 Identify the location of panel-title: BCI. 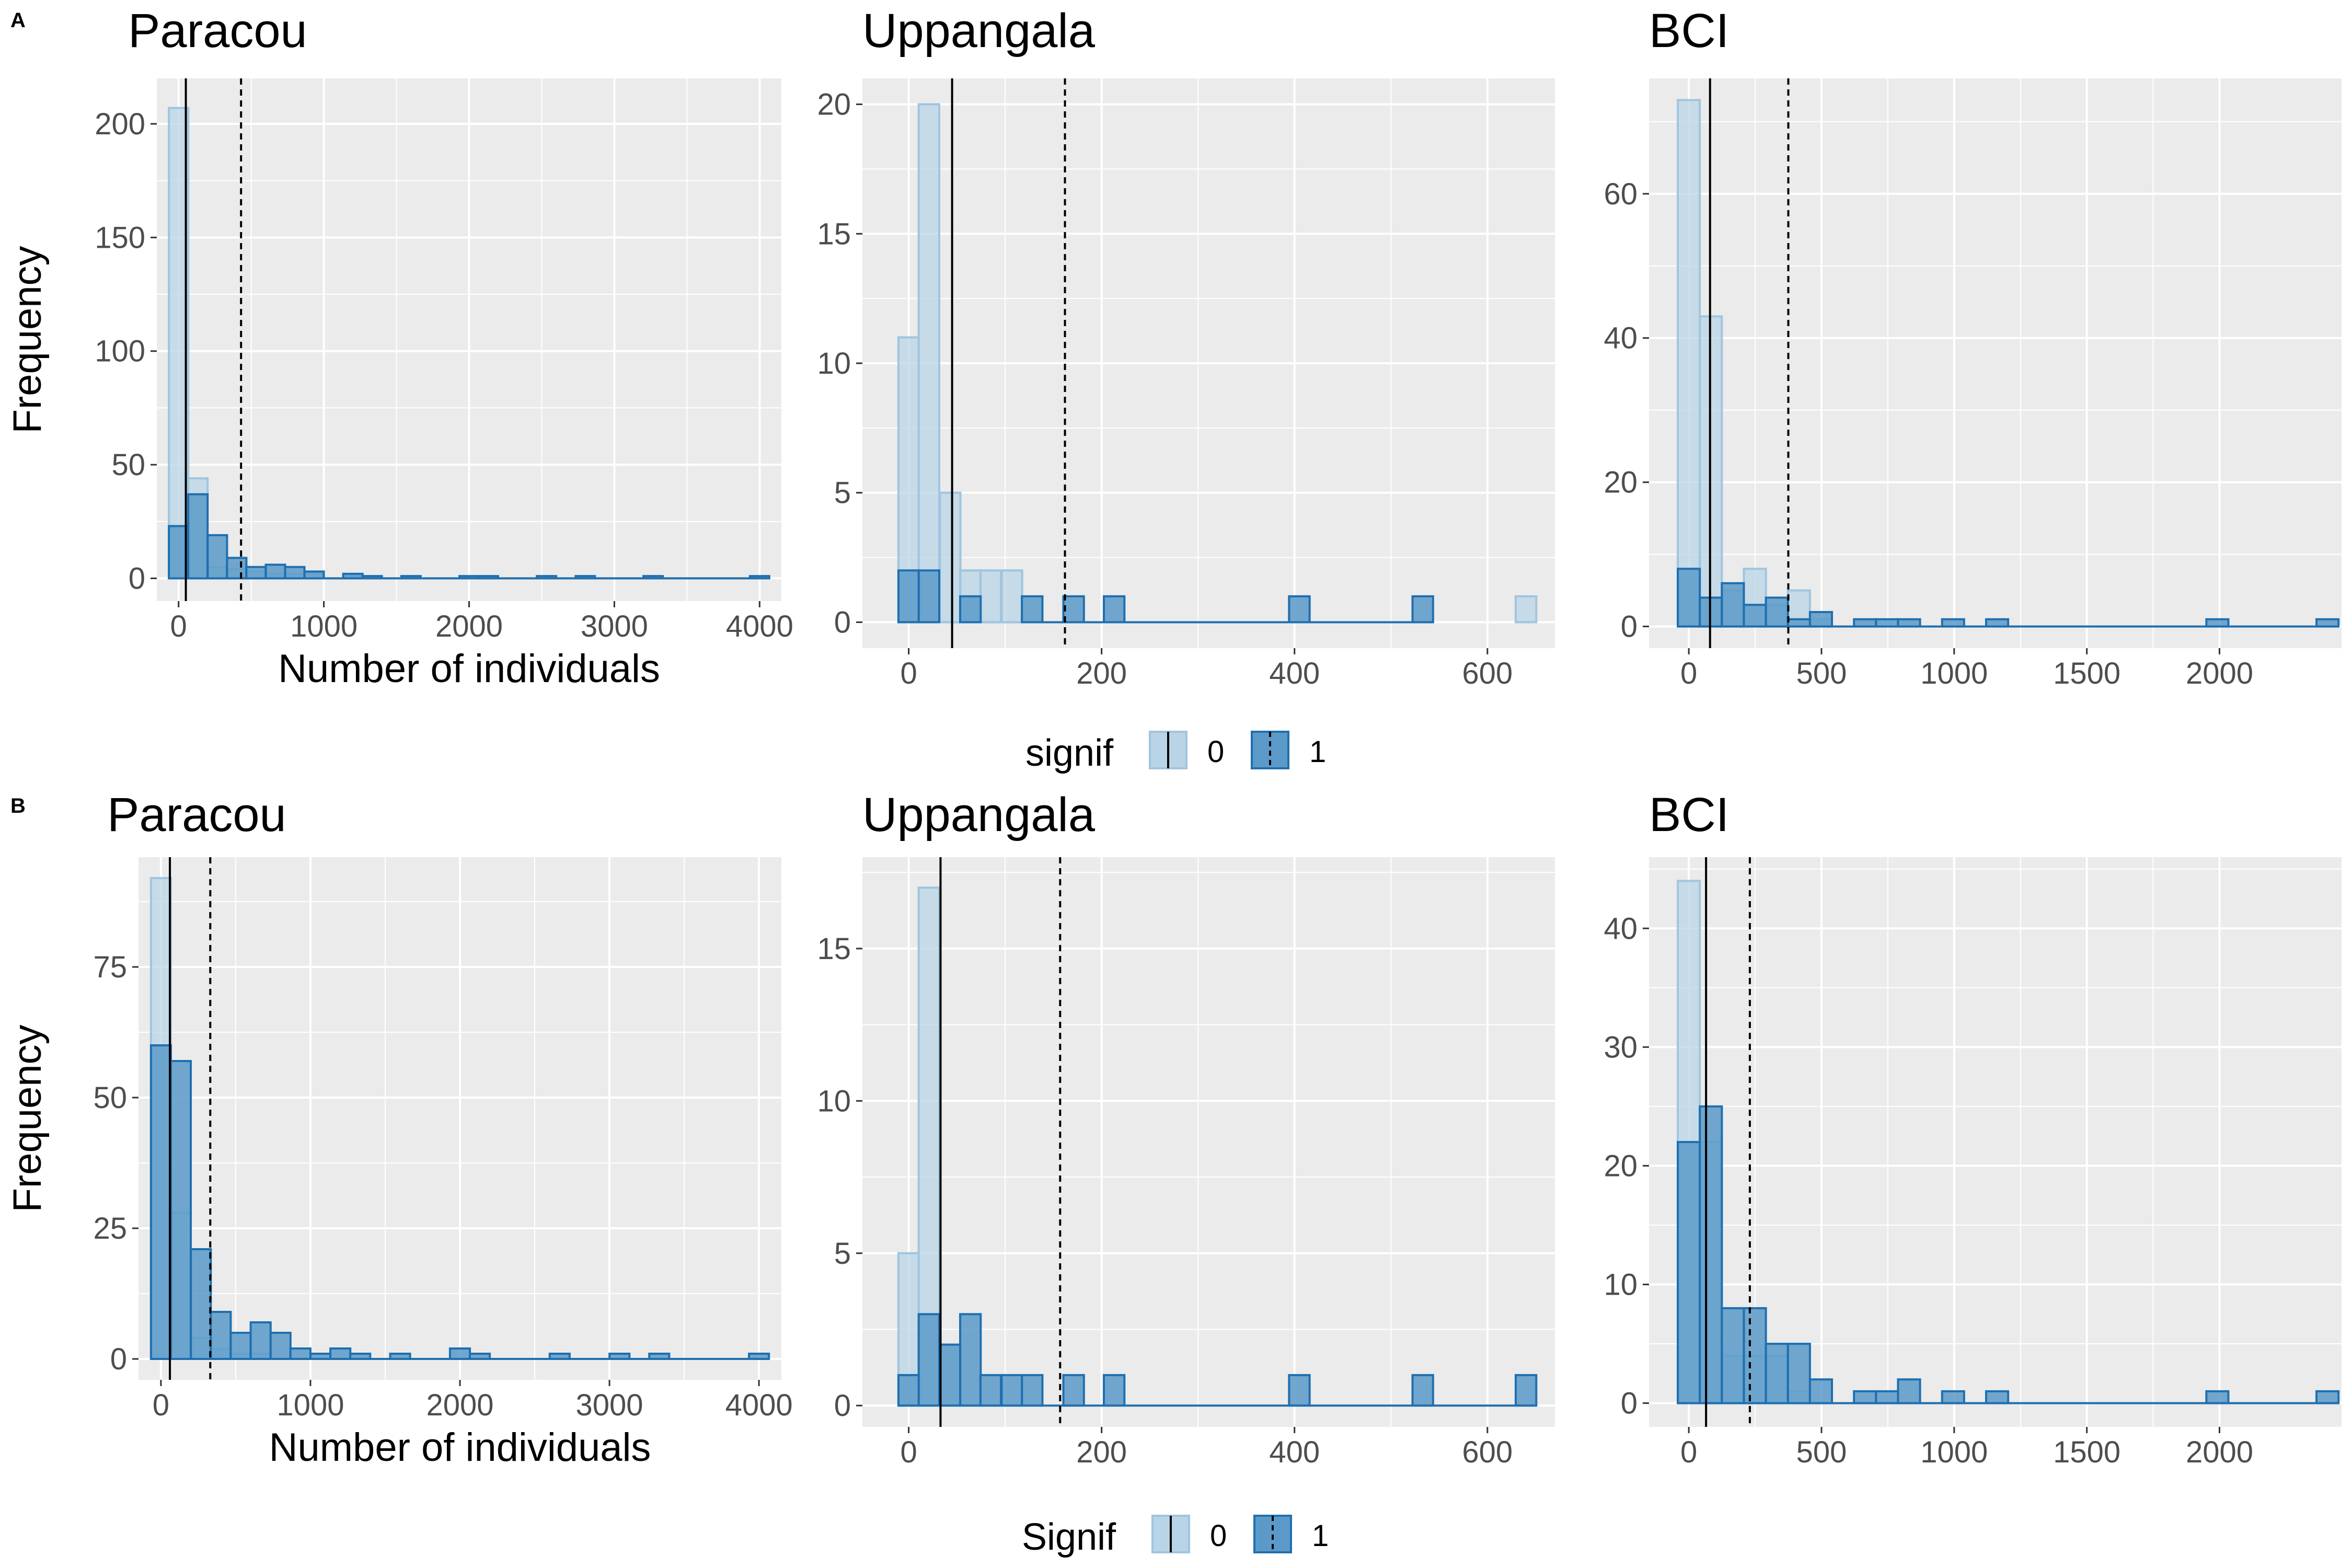
(1689, 30).